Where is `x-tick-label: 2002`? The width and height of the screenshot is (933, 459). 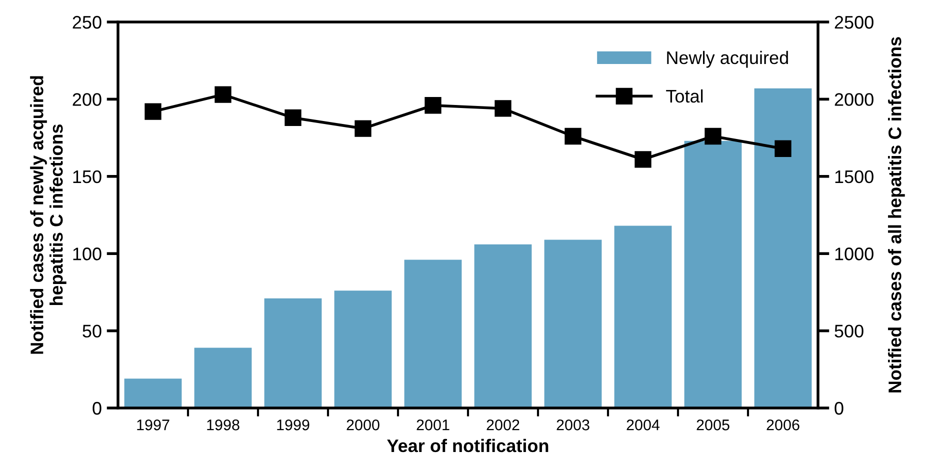 x-tick-label: 2002 is located at coordinates (503, 425).